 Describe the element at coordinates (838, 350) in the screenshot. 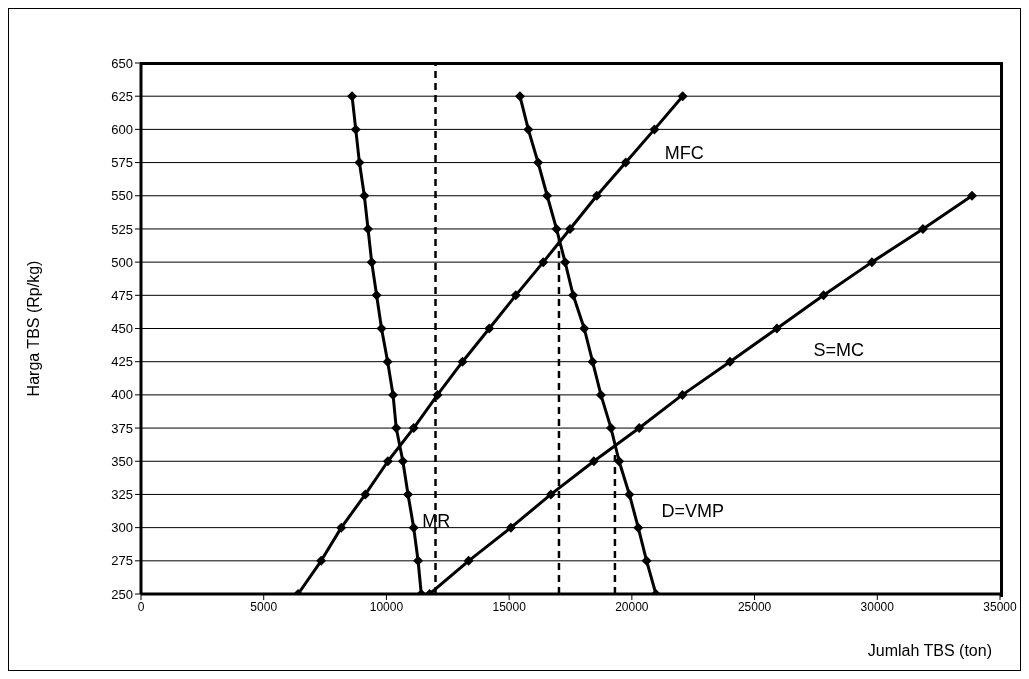

I see `series-label: S=MC` at that location.